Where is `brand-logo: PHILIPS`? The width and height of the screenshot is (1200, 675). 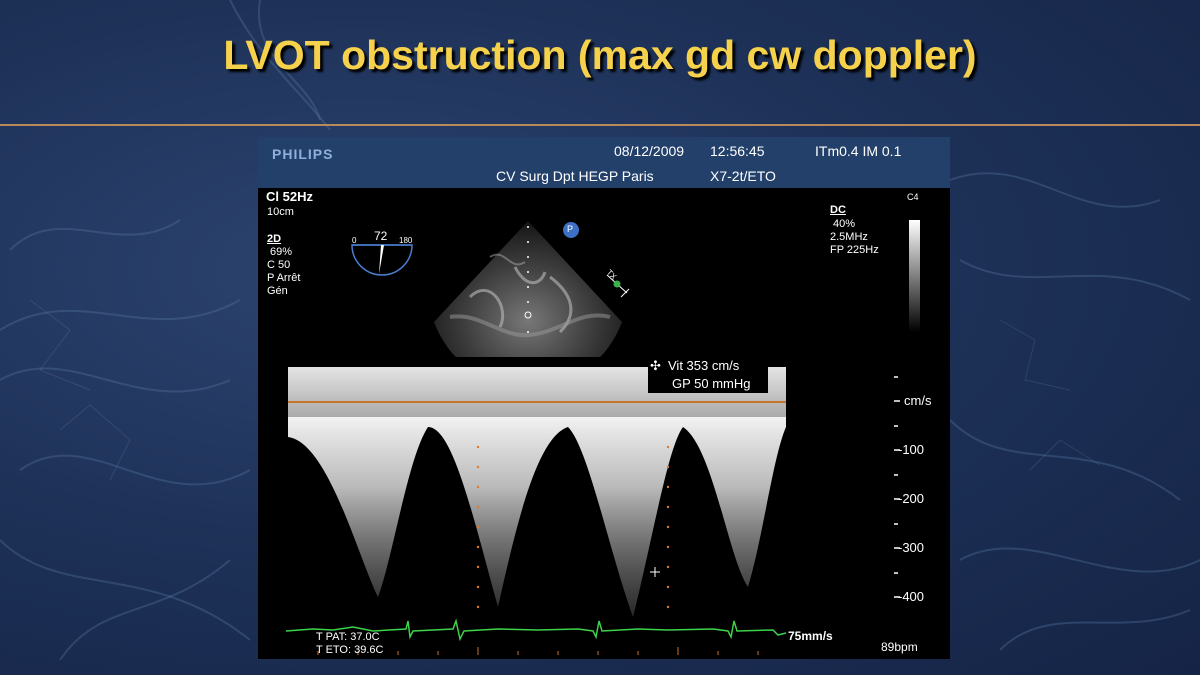
brand-logo: PHILIPS is located at coordinates (303, 154).